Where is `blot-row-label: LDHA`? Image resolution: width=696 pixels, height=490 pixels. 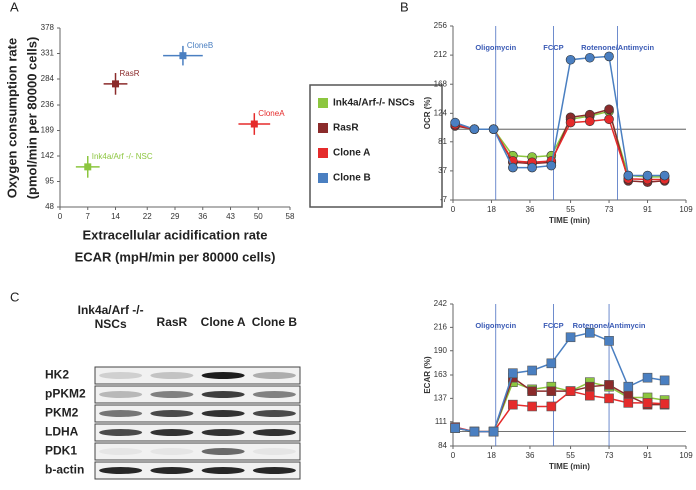 blot-row-label: LDHA is located at coordinates (62, 432).